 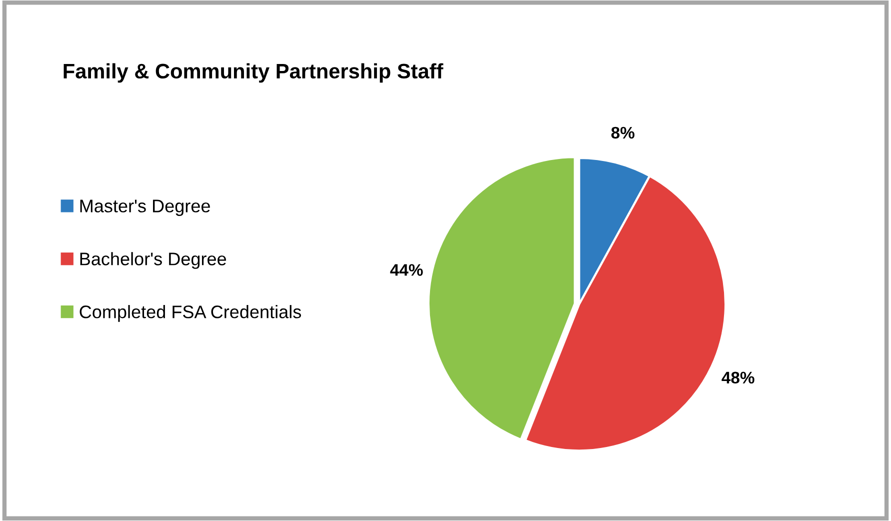 I want to click on legend-label: Completed FSA Credentials, so click(x=190, y=313).